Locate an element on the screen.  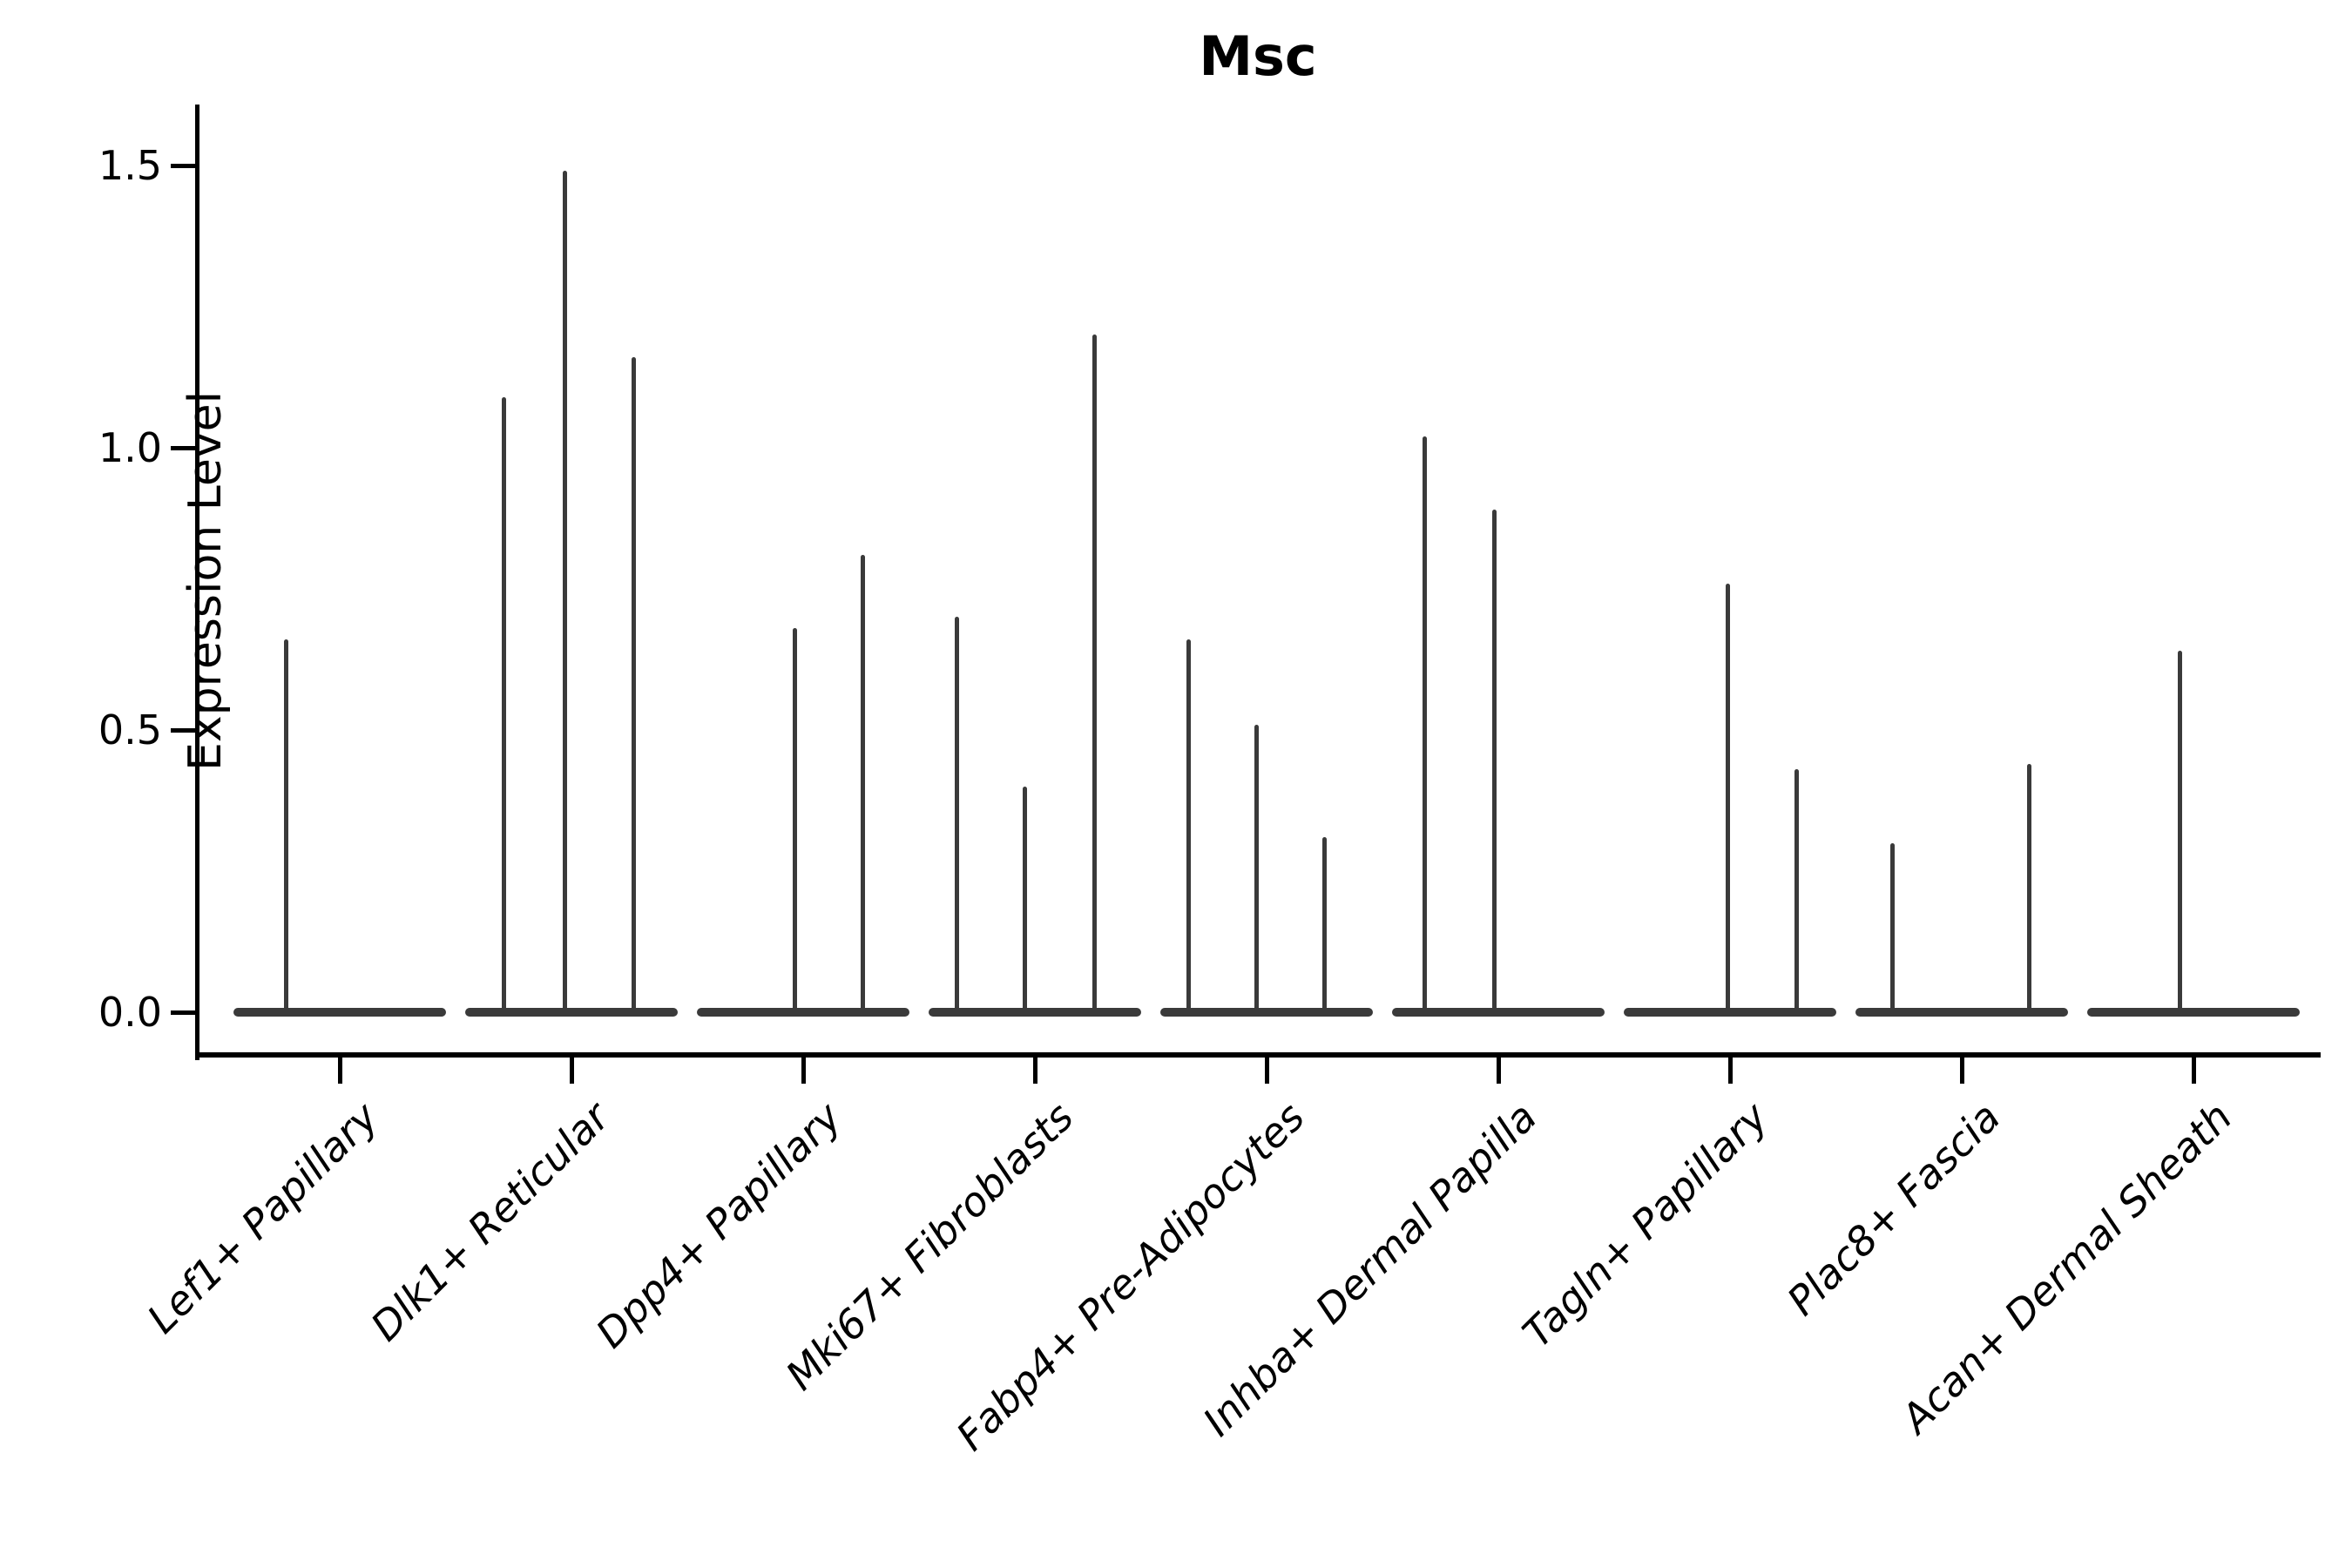
y-axis-spine is located at coordinates (197, 582).